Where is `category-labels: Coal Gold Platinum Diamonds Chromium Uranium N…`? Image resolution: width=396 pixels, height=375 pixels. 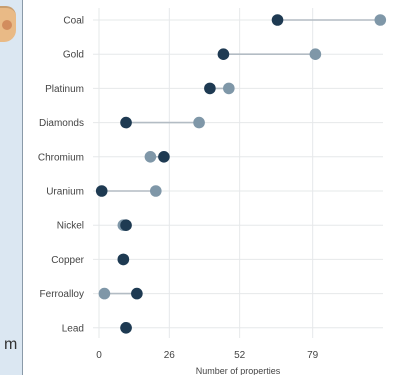
category-labels: Coal Gold Platinum Diamonds Chromium Uranium N… is located at coordinates (61, 175).